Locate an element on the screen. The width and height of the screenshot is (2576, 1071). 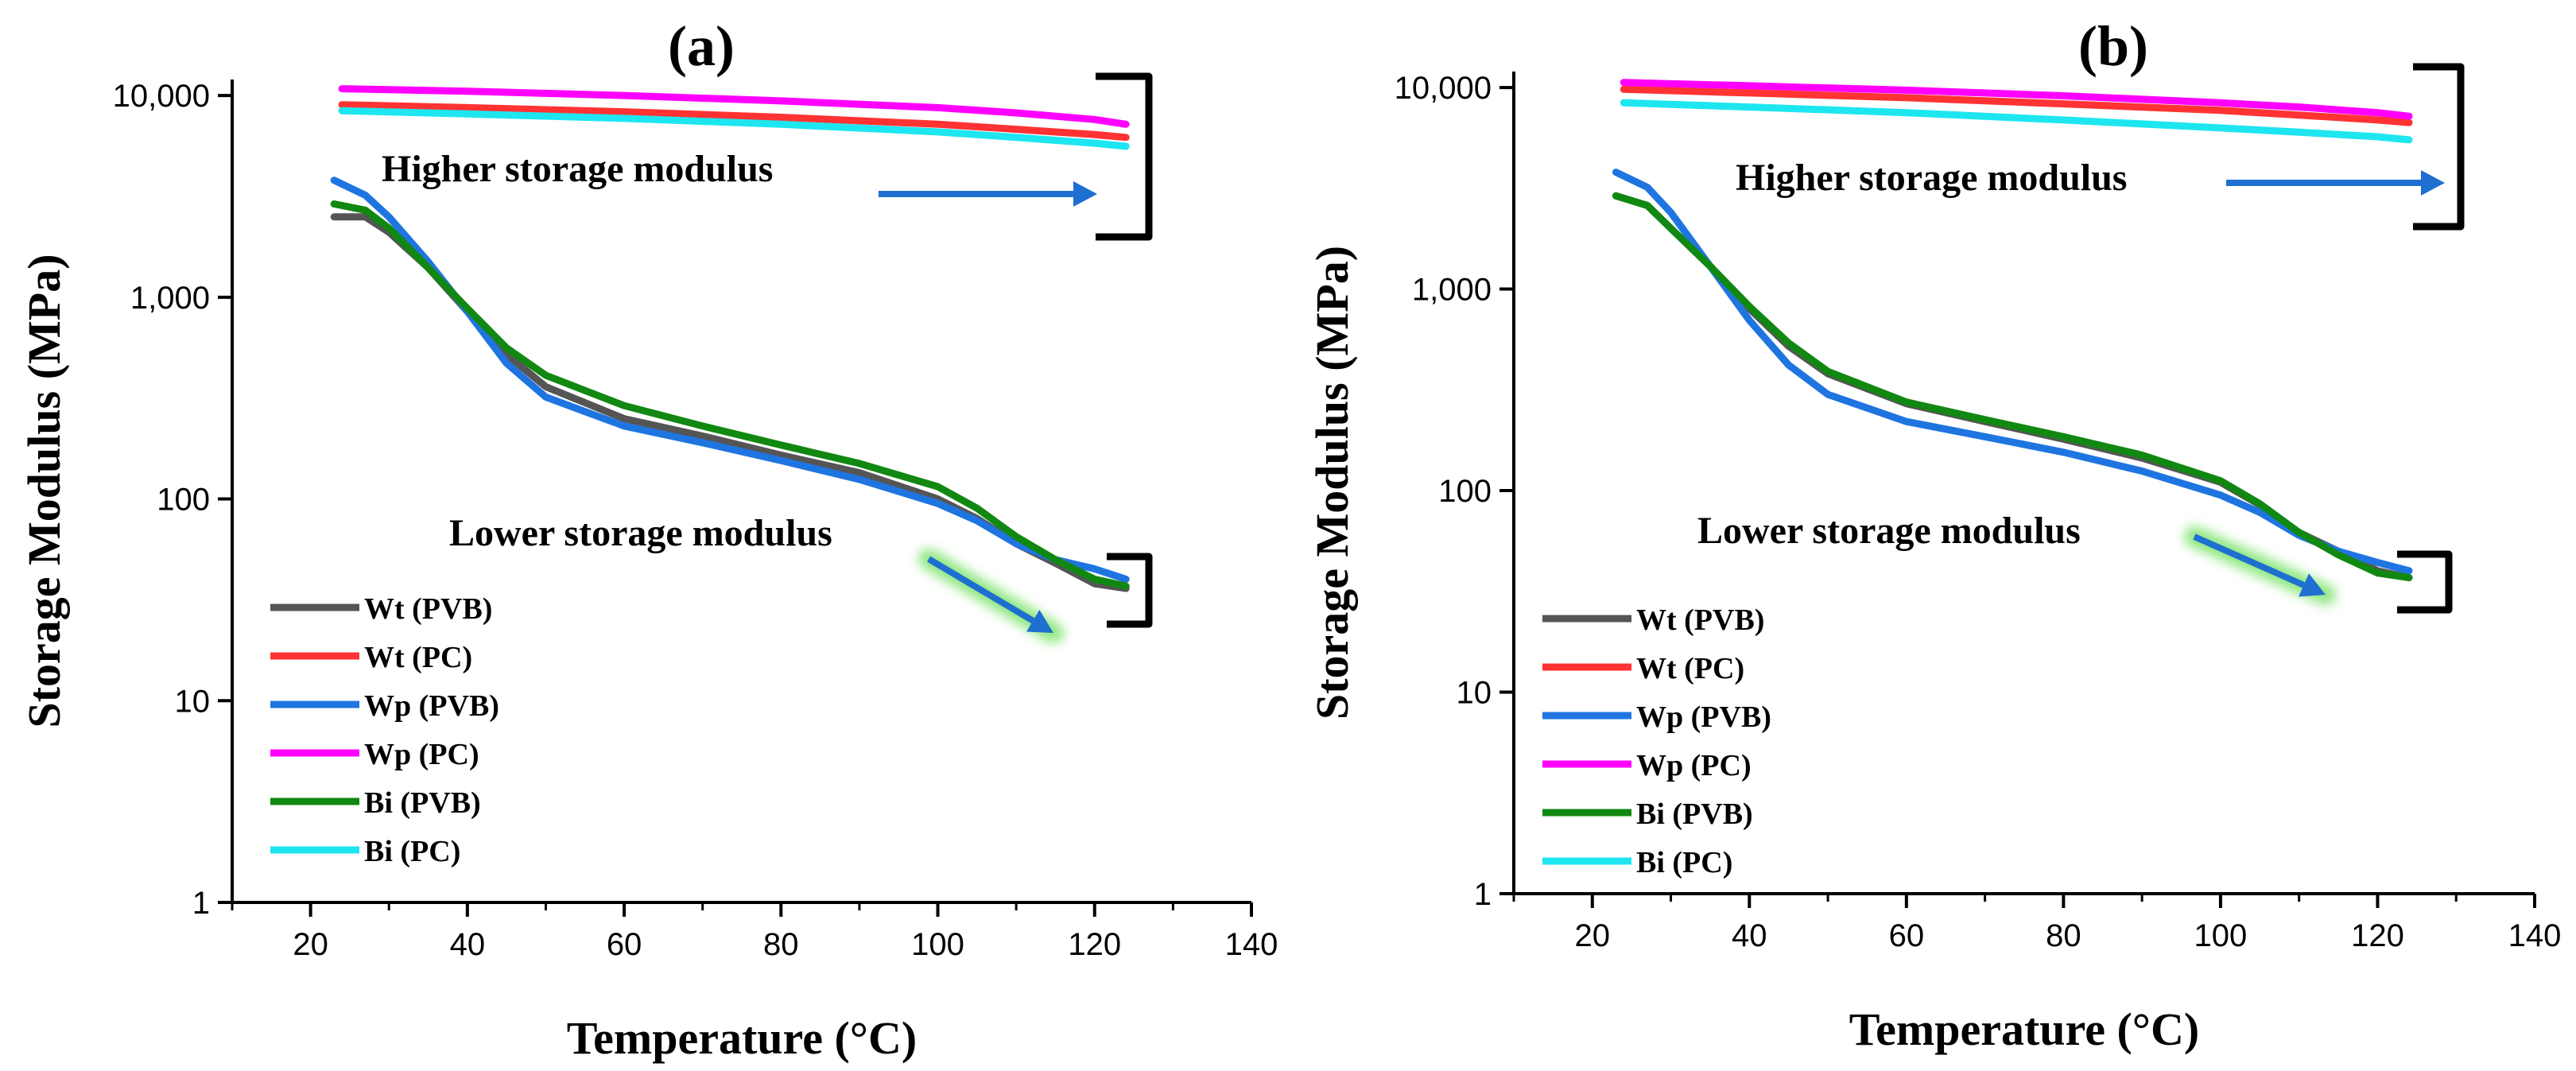
chart-title: (a) is located at coordinates (702, 46).